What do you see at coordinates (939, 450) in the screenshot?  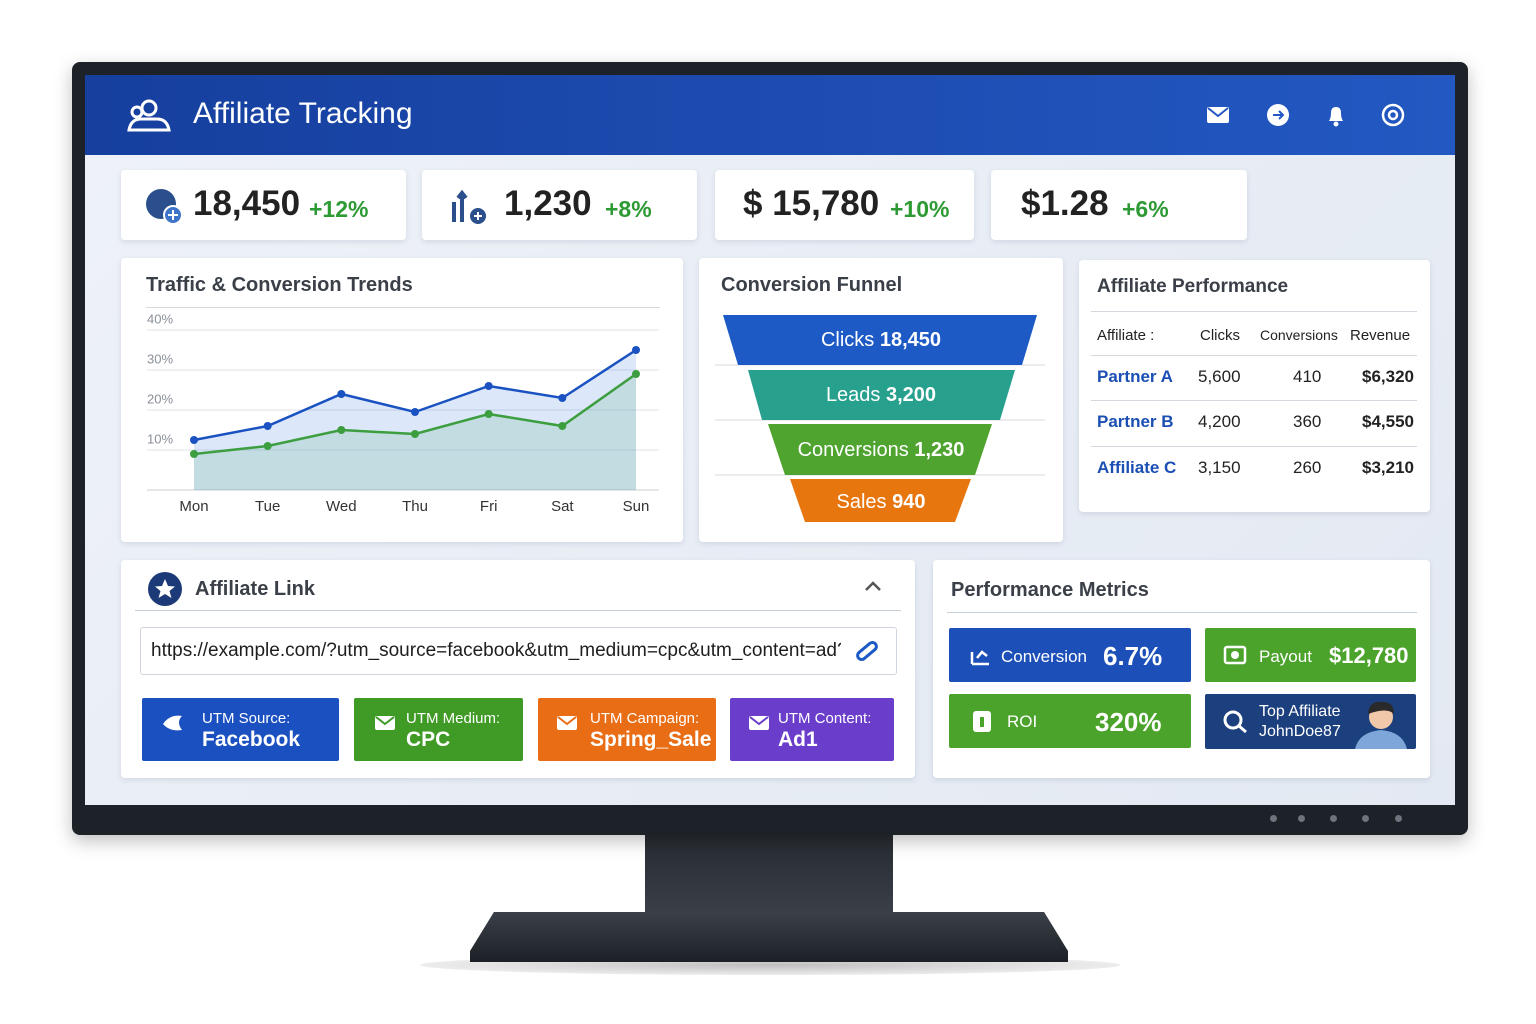 I see `stage-value: 1,230` at bounding box center [939, 450].